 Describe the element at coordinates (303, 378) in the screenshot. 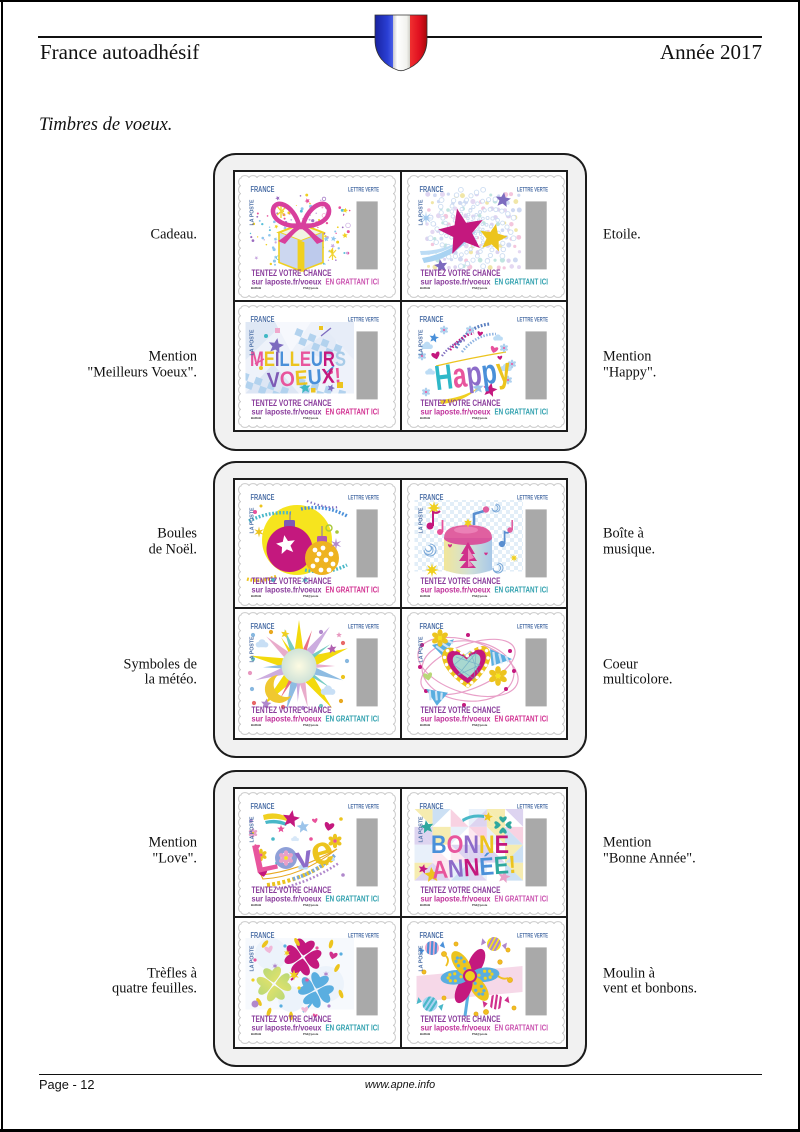

I see `svg-text: VOEUX!` at that location.